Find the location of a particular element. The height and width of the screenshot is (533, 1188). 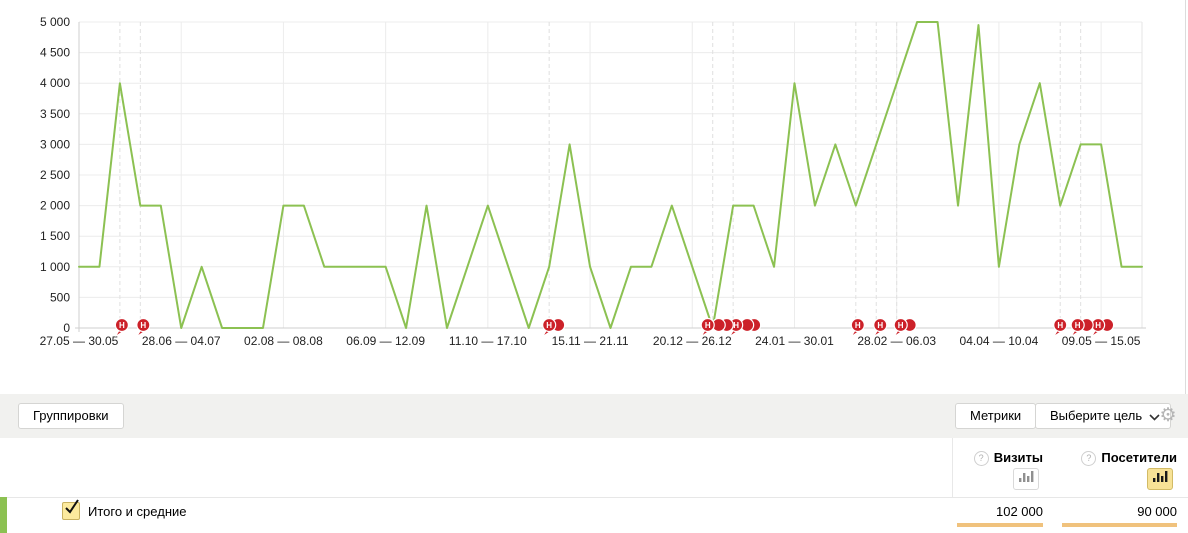

totals-checkbox is located at coordinates (71, 509).